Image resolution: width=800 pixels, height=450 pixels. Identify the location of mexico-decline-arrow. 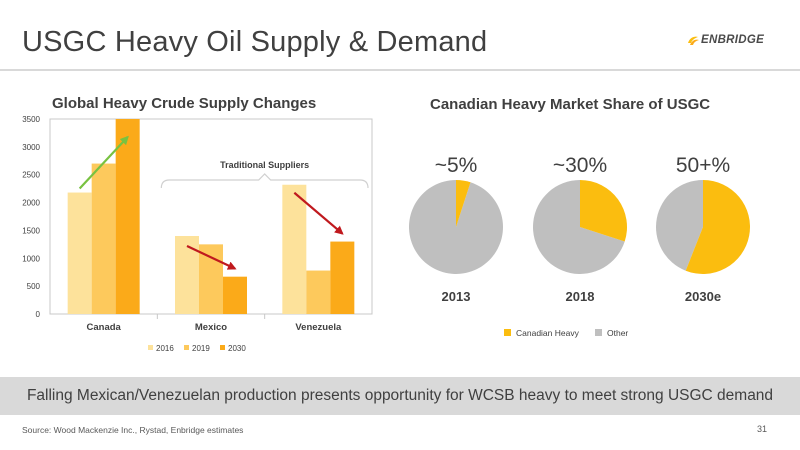
(211, 257).